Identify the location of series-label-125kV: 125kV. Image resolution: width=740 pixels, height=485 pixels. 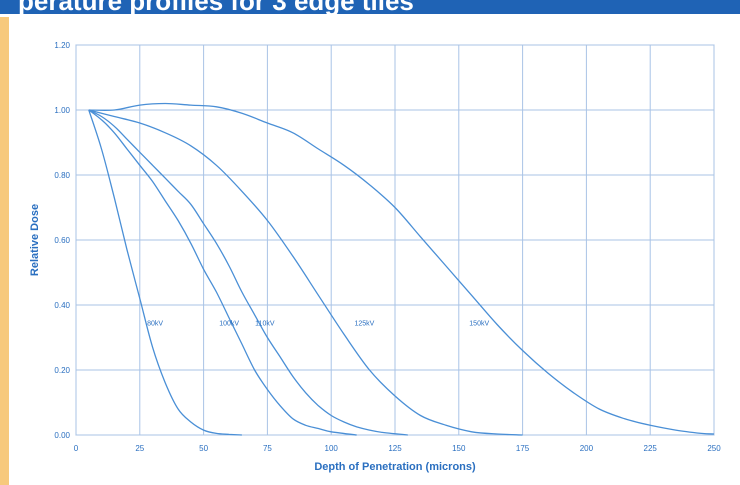
(364, 323).